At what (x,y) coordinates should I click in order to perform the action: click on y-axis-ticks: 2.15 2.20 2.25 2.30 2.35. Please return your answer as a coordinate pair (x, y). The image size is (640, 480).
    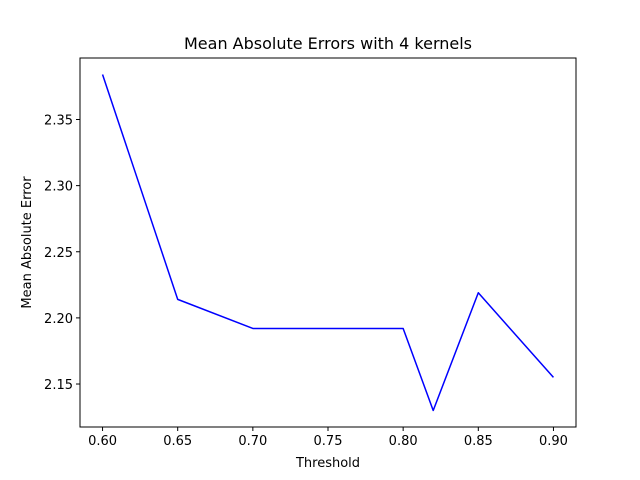
    Looking at the image, I should click on (62, 253).